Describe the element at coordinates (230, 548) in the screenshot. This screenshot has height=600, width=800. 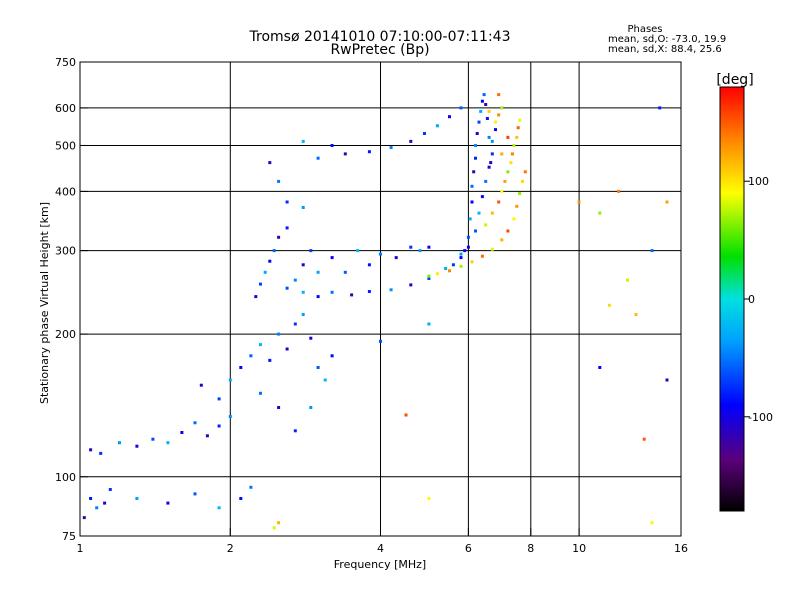
I see `x-tick-label: 2` at that location.